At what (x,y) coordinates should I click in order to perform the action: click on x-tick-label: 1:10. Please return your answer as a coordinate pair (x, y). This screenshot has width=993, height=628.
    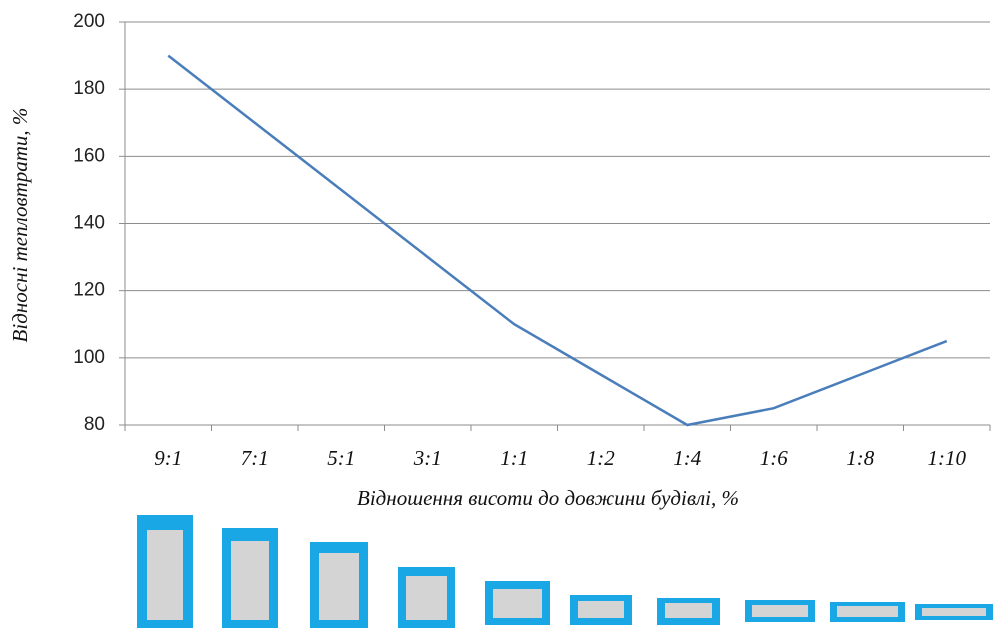
    Looking at the image, I should click on (947, 458).